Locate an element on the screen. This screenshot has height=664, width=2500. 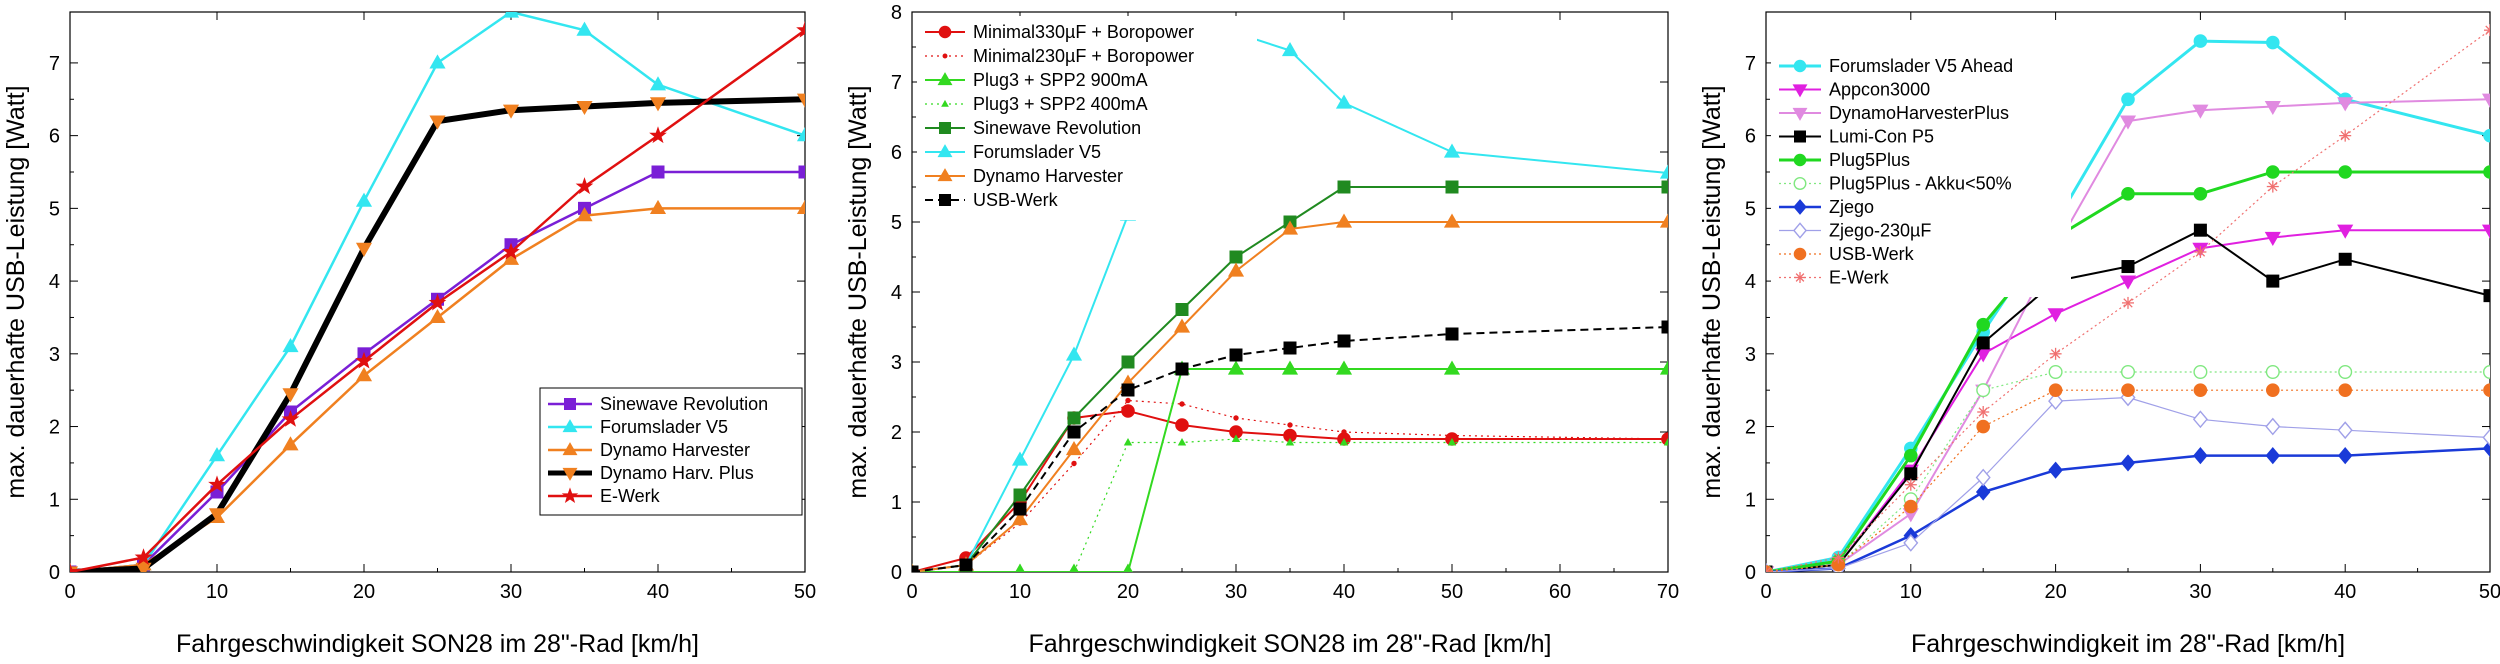
legend-item: Minimal330µF + Boropower is located at coordinates (1059, 32).